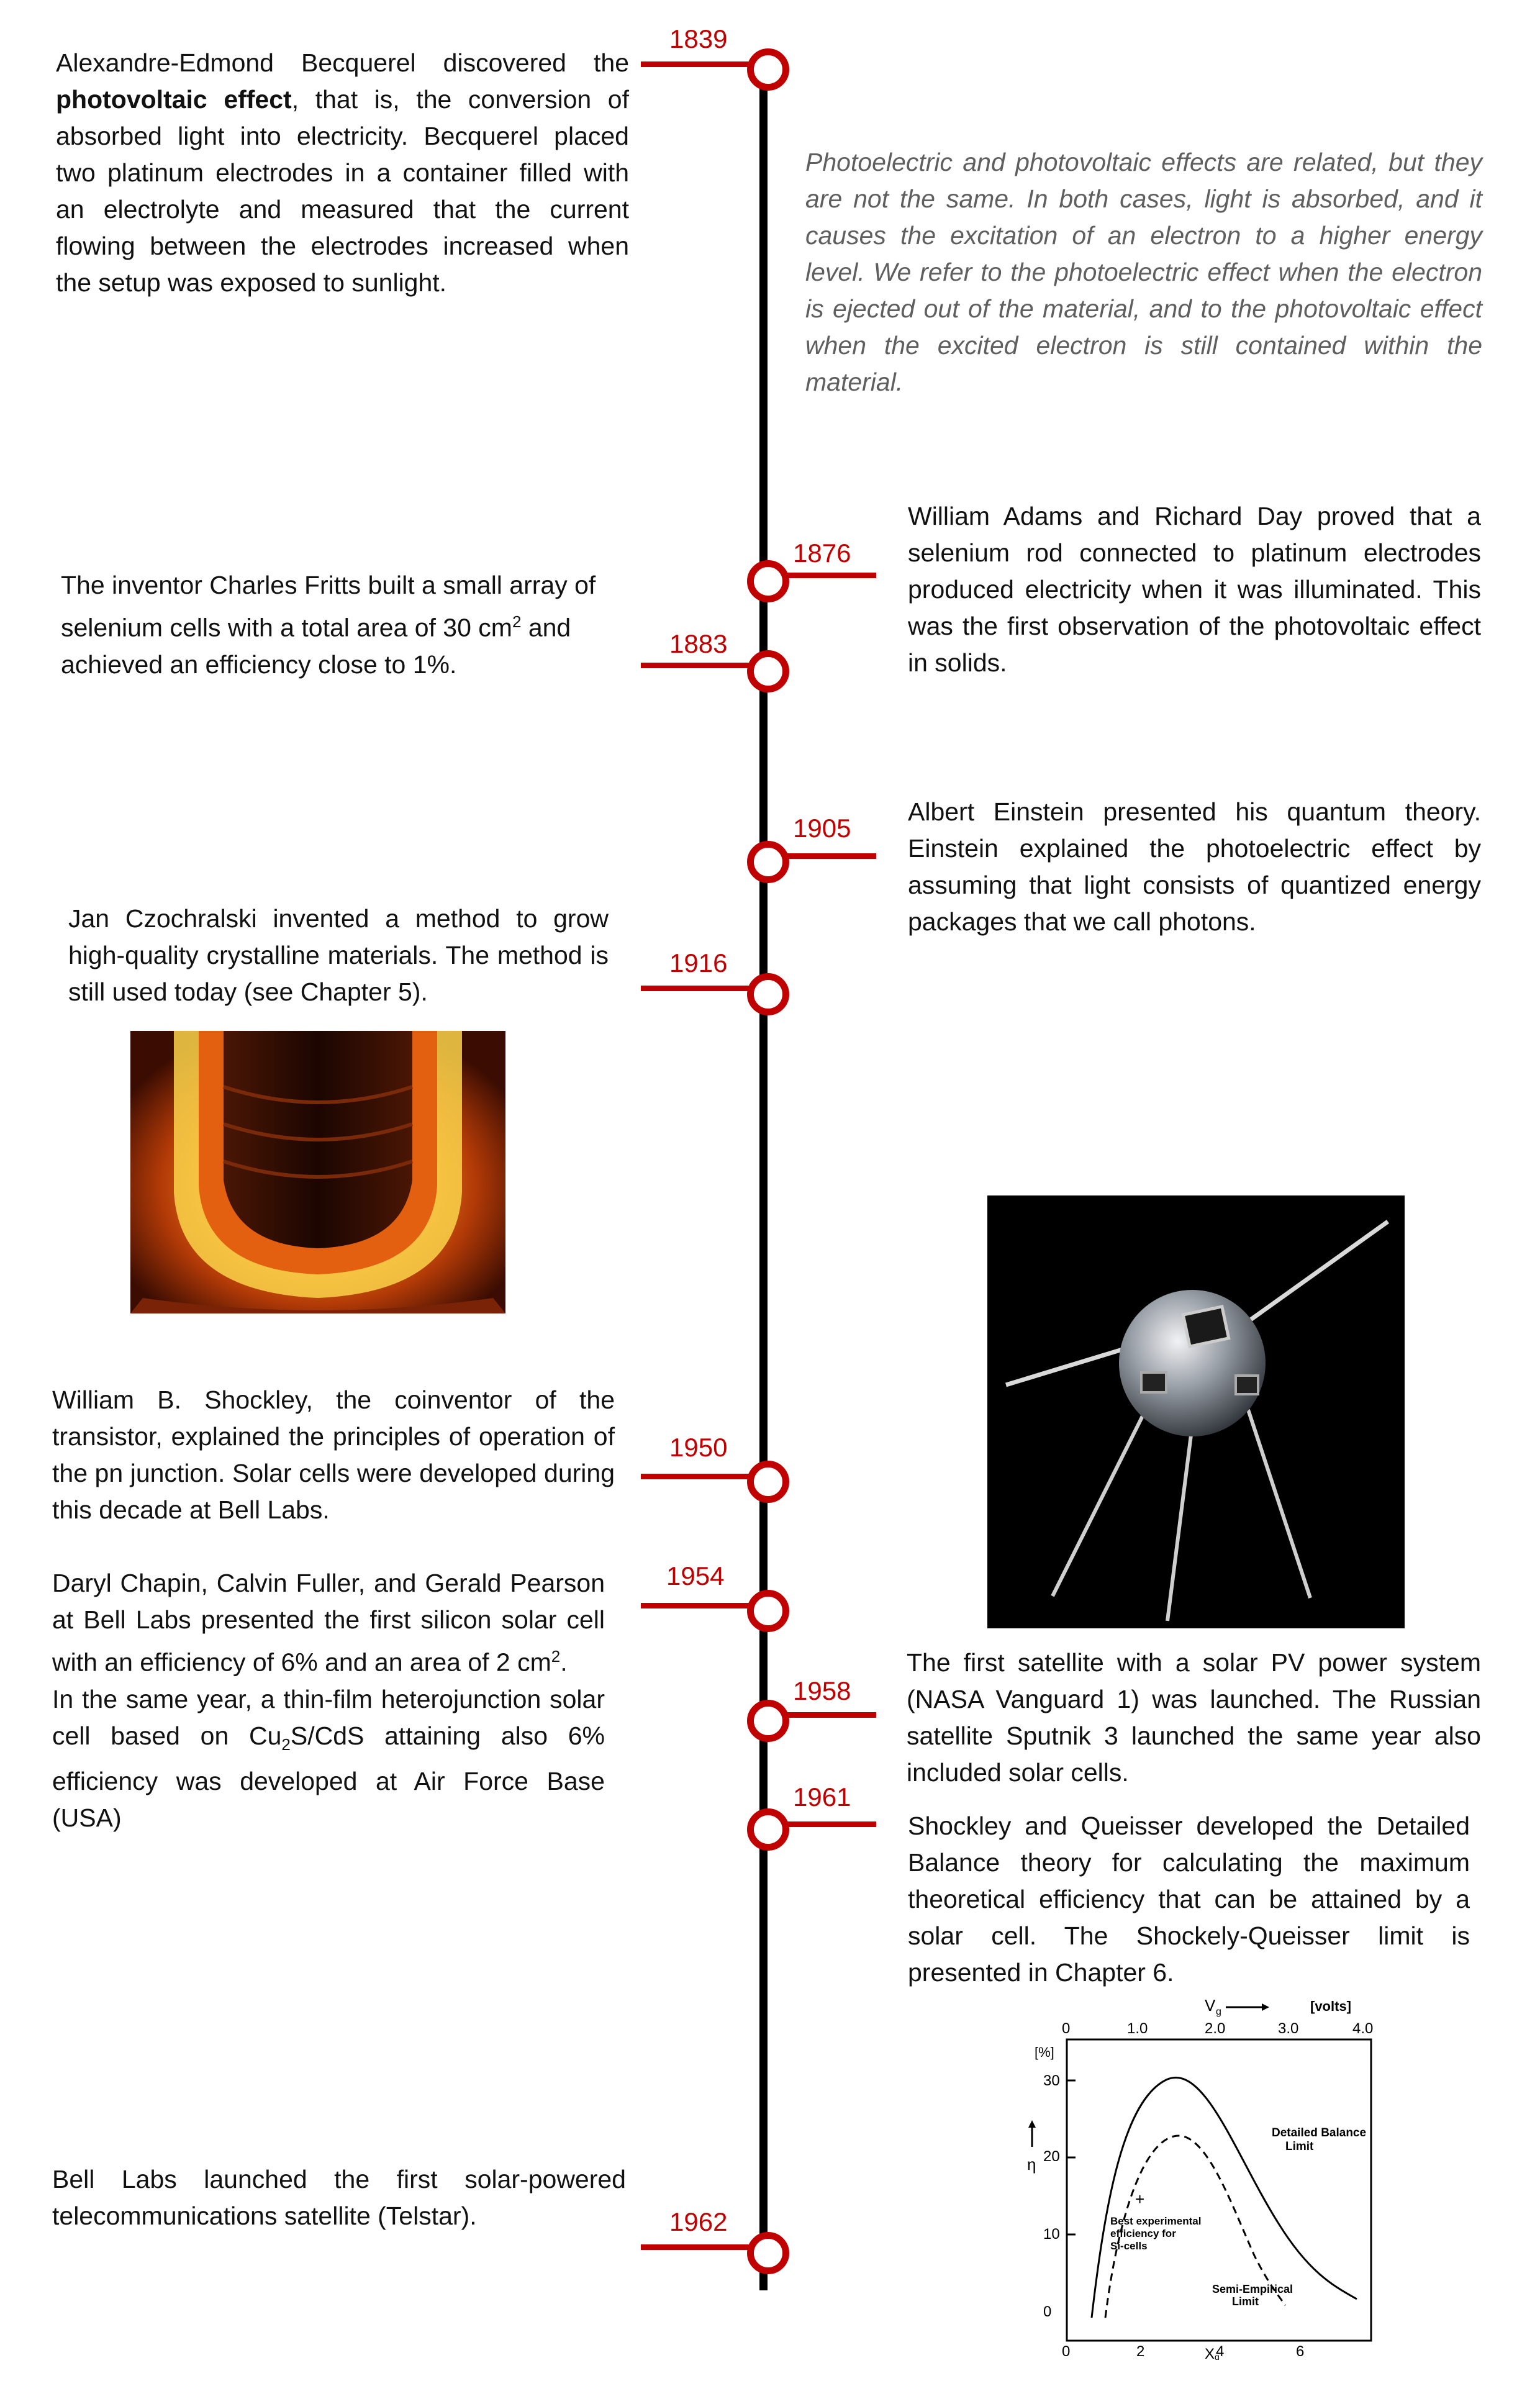 The width and height of the screenshot is (1540, 2386). I want to click on year-1958: 1958, so click(822, 1690).